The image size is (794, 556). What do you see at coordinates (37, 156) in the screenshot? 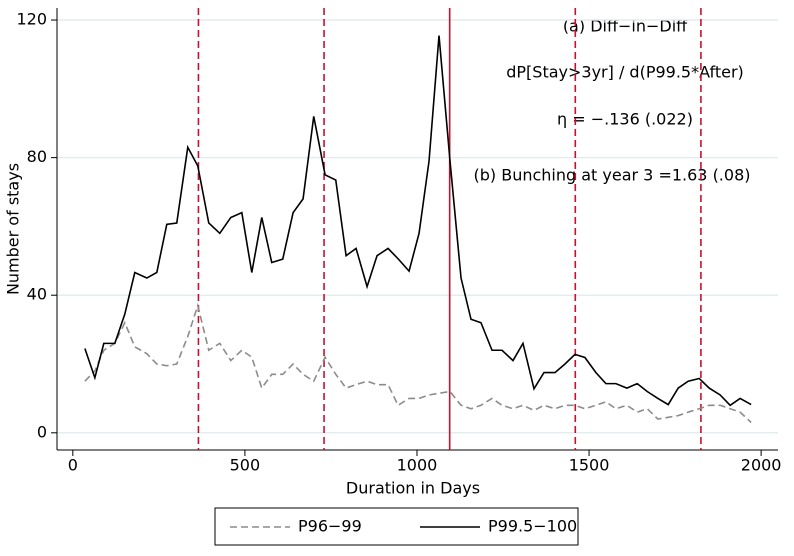
I see `y-tick-label: 80` at bounding box center [37, 156].